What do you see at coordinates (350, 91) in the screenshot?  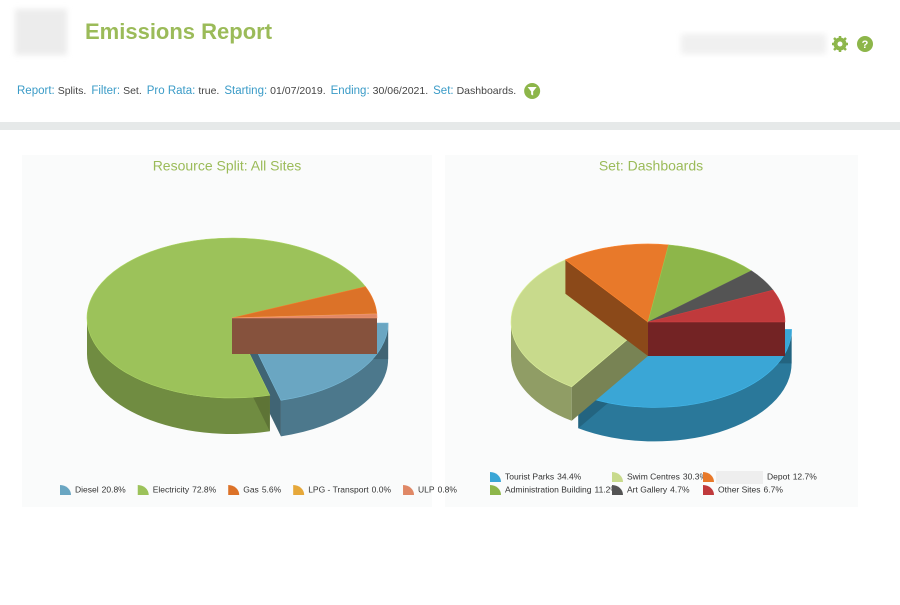 I see `filter-key: Ending:` at bounding box center [350, 91].